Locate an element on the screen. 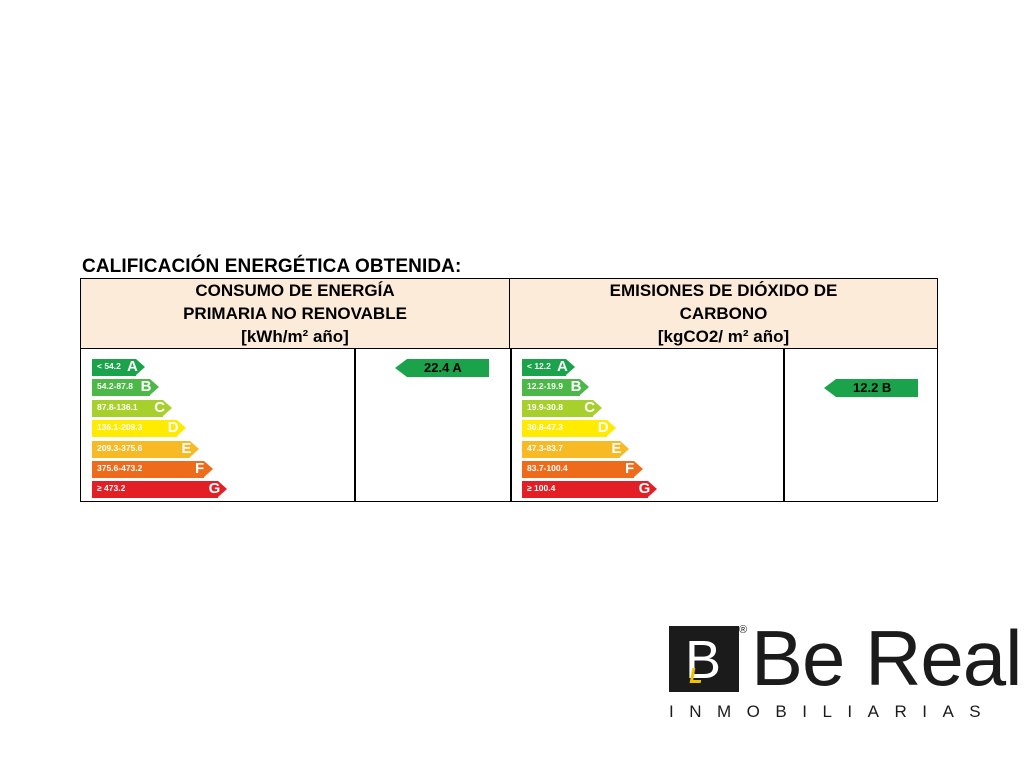 The height and width of the screenshot is (768, 1024). emissions-class-letter: E is located at coordinates (616, 448).